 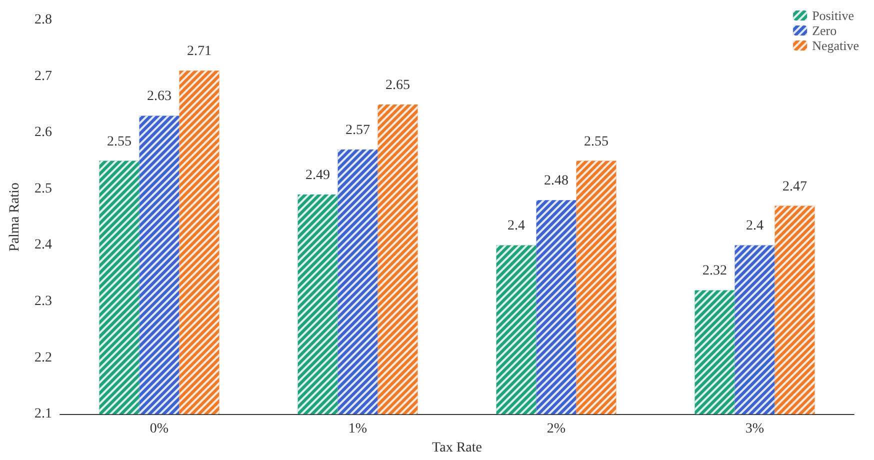 I want to click on data-label: 2.32, so click(x=714, y=271).